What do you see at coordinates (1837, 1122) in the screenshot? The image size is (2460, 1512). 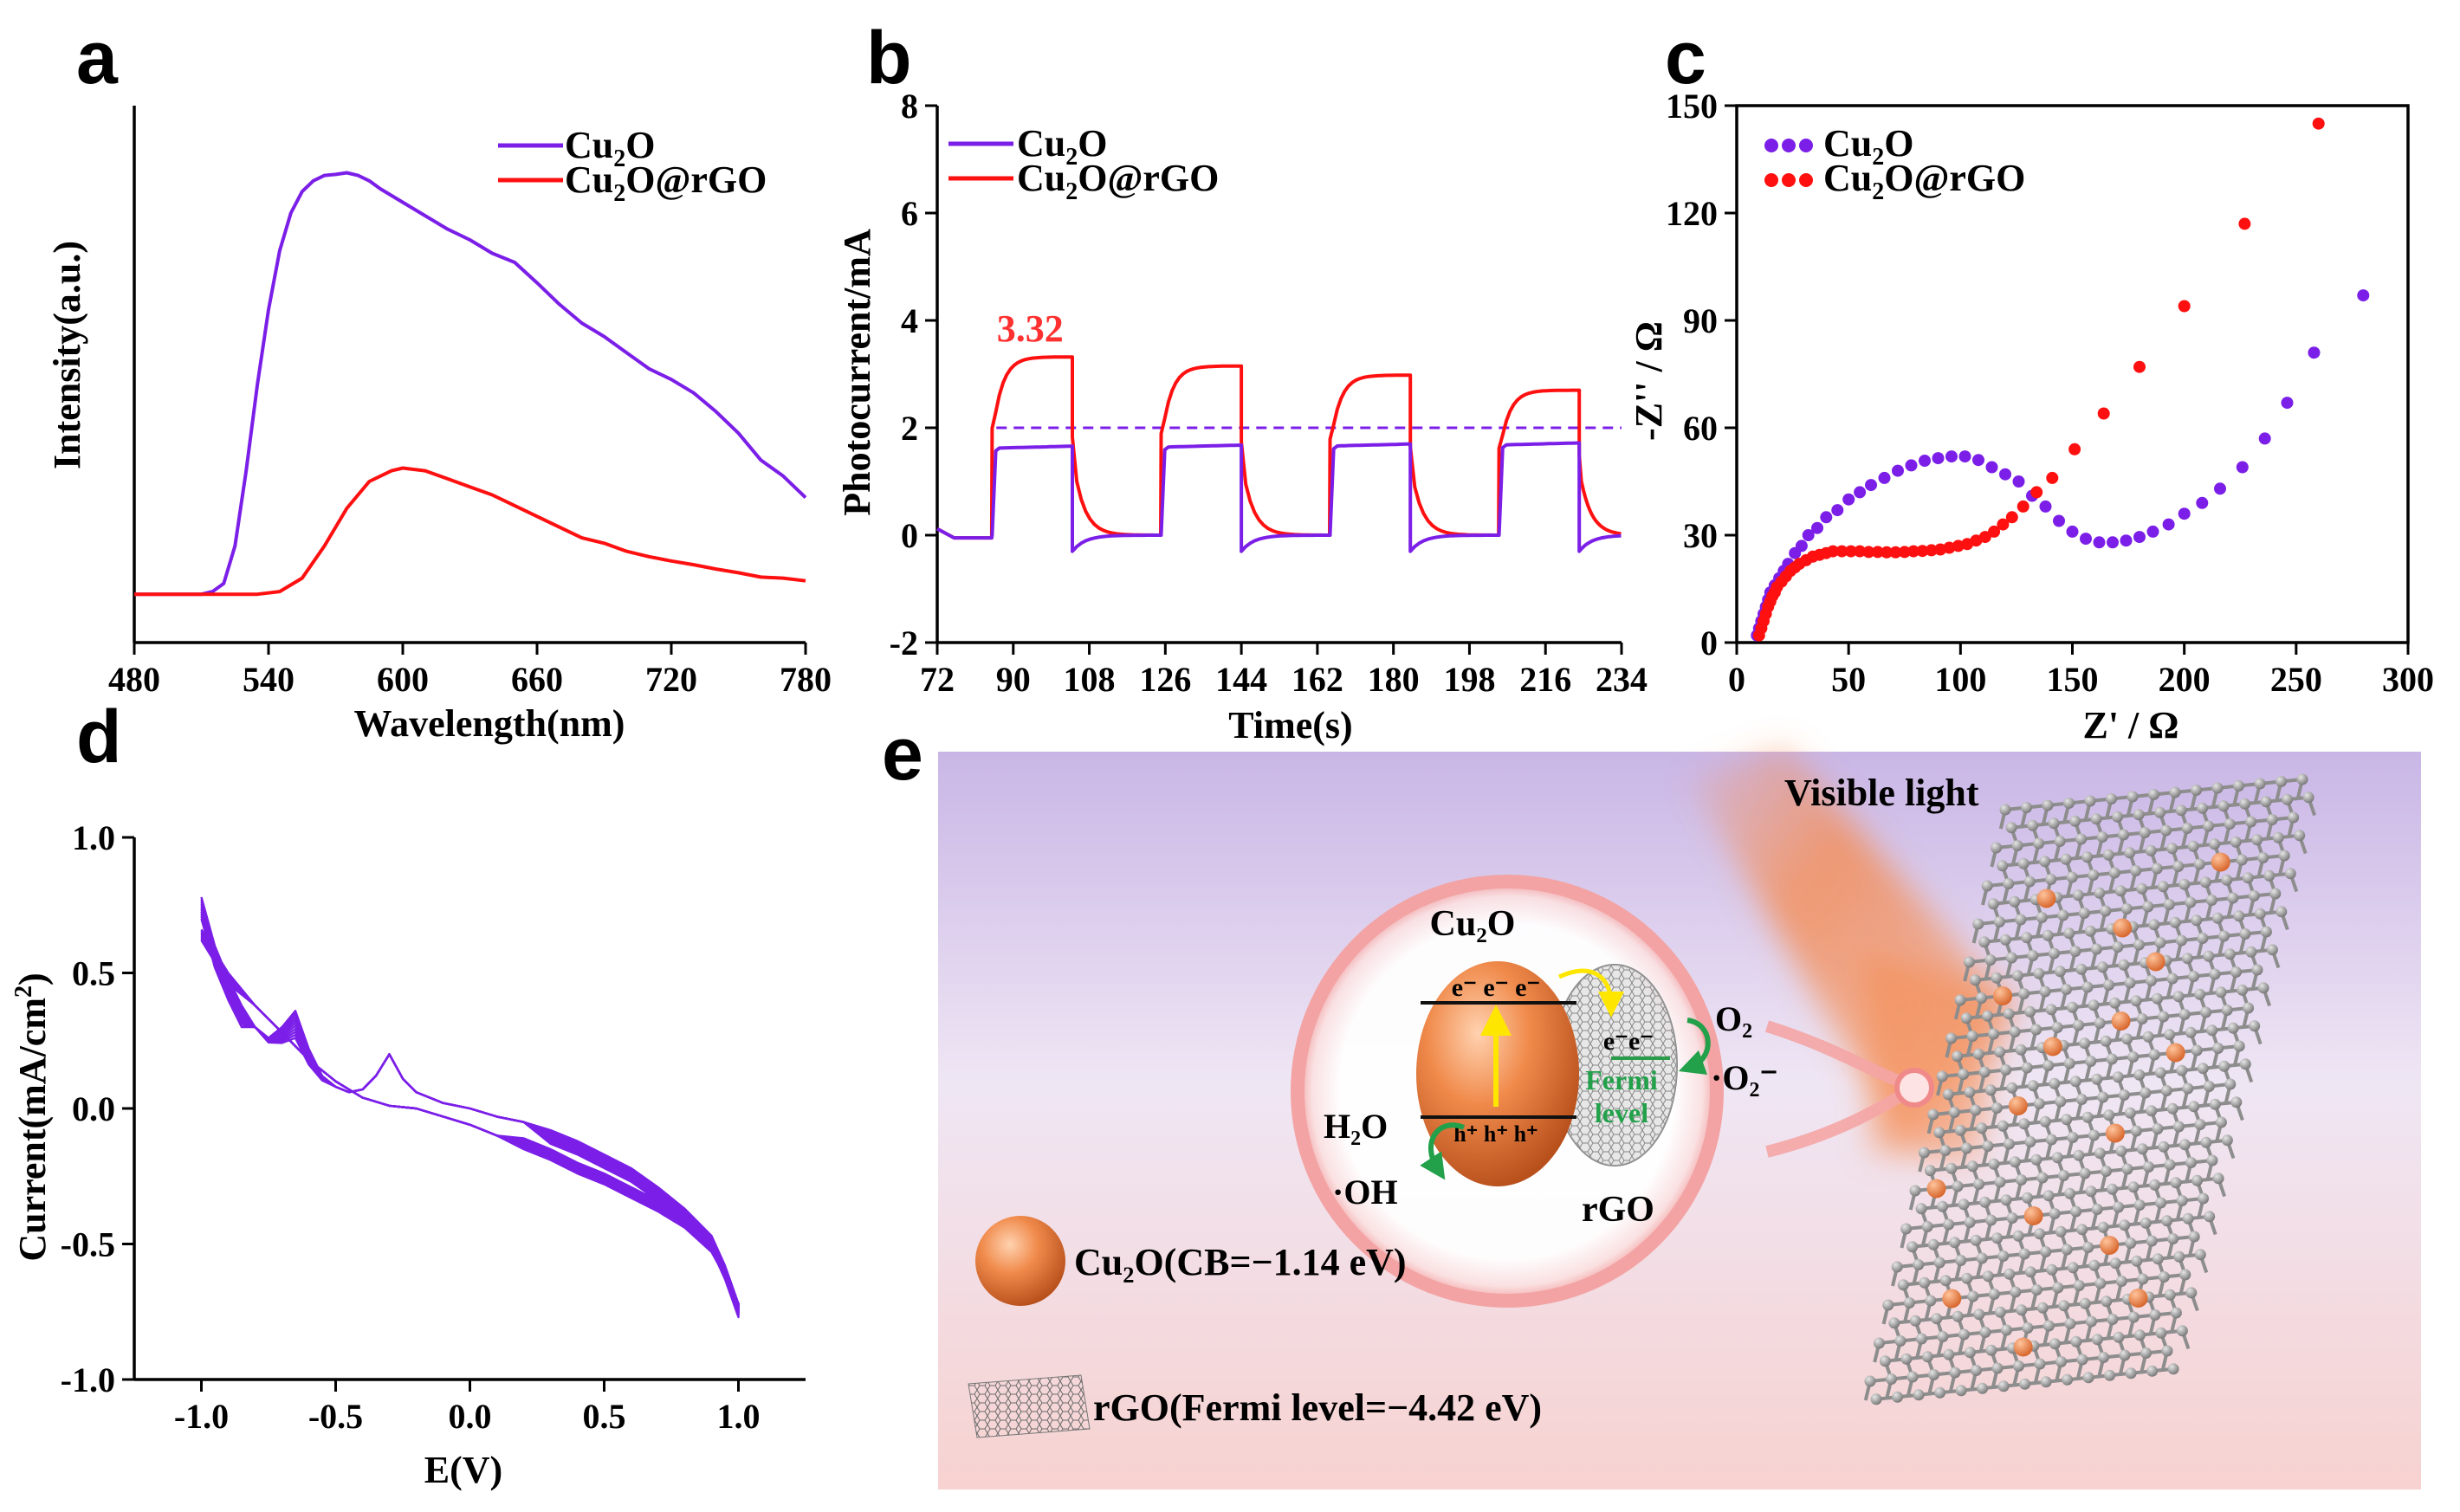 I see `zoom-connector-bottom` at bounding box center [1837, 1122].